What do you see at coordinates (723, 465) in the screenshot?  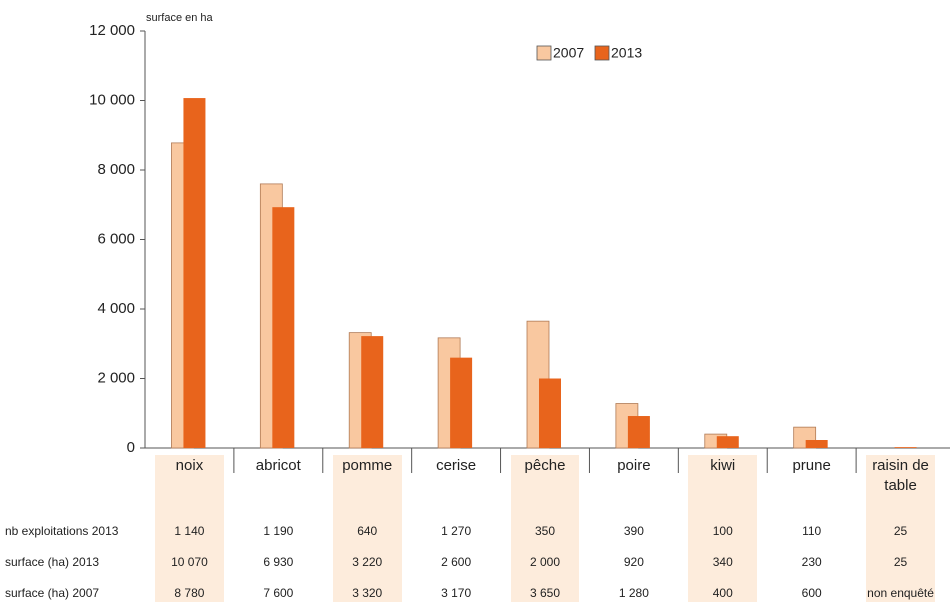 I see `x-tick-label: kiwi` at bounding box center [723, 465].